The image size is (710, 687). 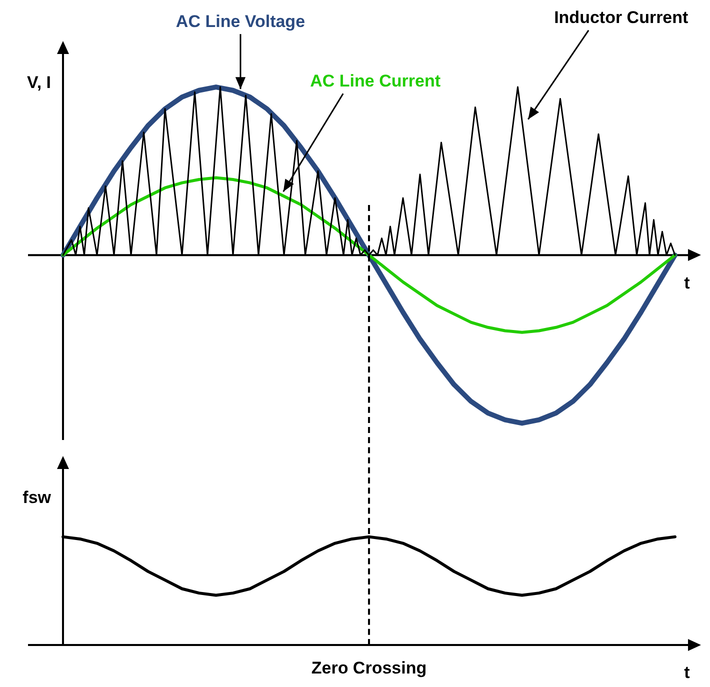 What do you see at coordinates (241, 21) in the screenshot?
I see `text: AC Line Voltage` at bounding box center [241, 21].